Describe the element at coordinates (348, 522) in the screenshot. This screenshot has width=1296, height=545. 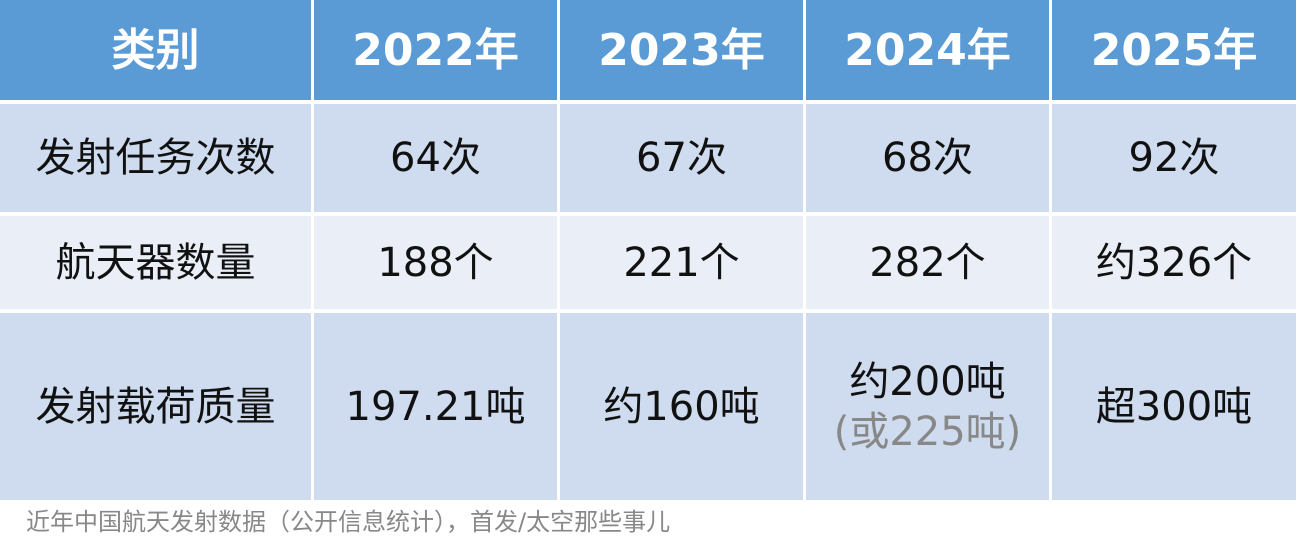
I see `footer-caption: 近年中国航天发射数据（公开信息统计），首发/太空那些事儿` at that location.